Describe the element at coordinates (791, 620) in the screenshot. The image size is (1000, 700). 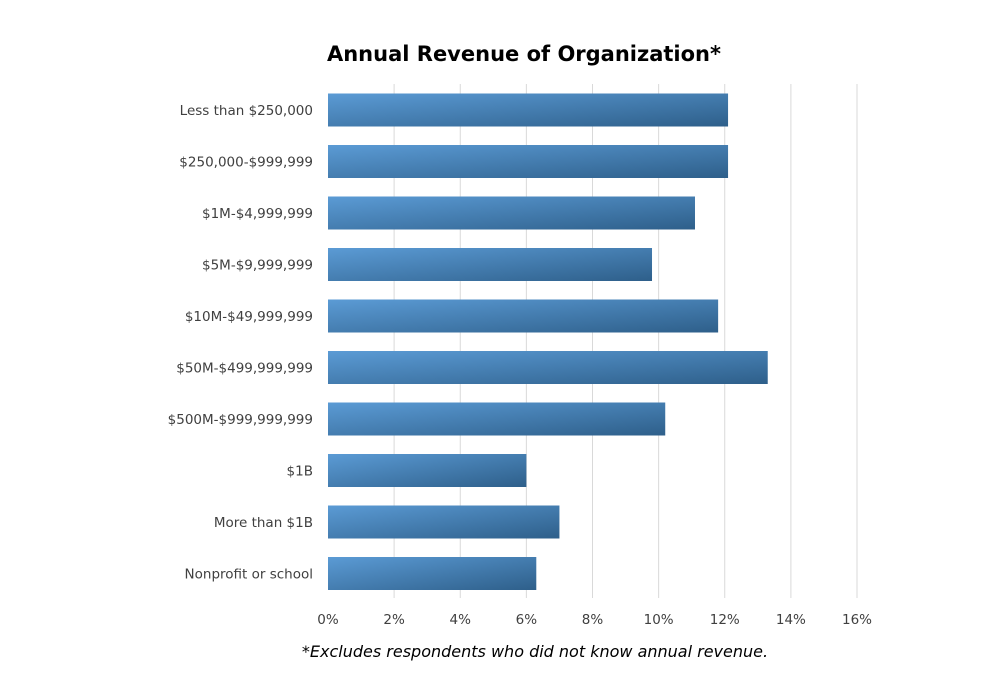
I see `x-tick-label: 14%` at that location.